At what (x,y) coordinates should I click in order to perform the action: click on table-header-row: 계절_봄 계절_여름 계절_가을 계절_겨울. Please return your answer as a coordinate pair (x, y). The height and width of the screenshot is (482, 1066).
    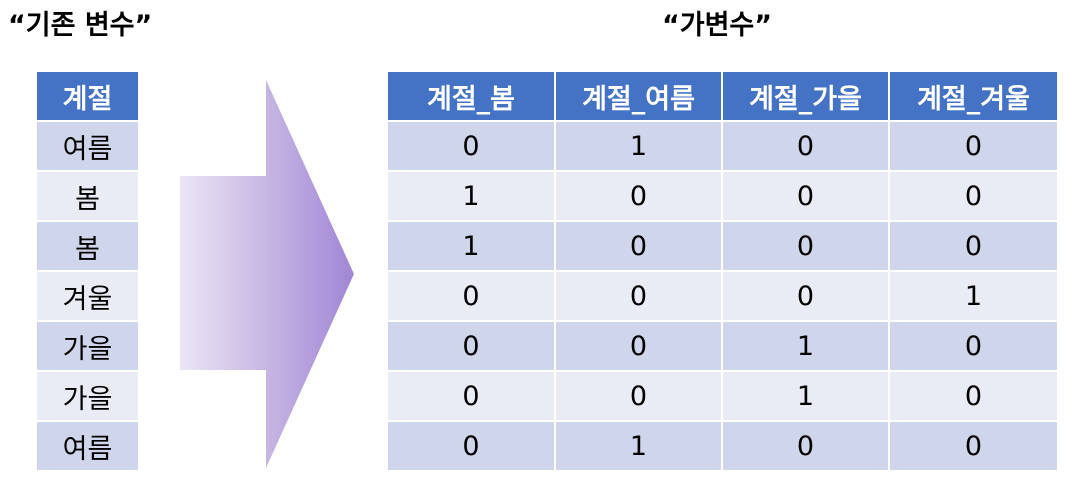
    Looking at the image, I should click on (722, 97).